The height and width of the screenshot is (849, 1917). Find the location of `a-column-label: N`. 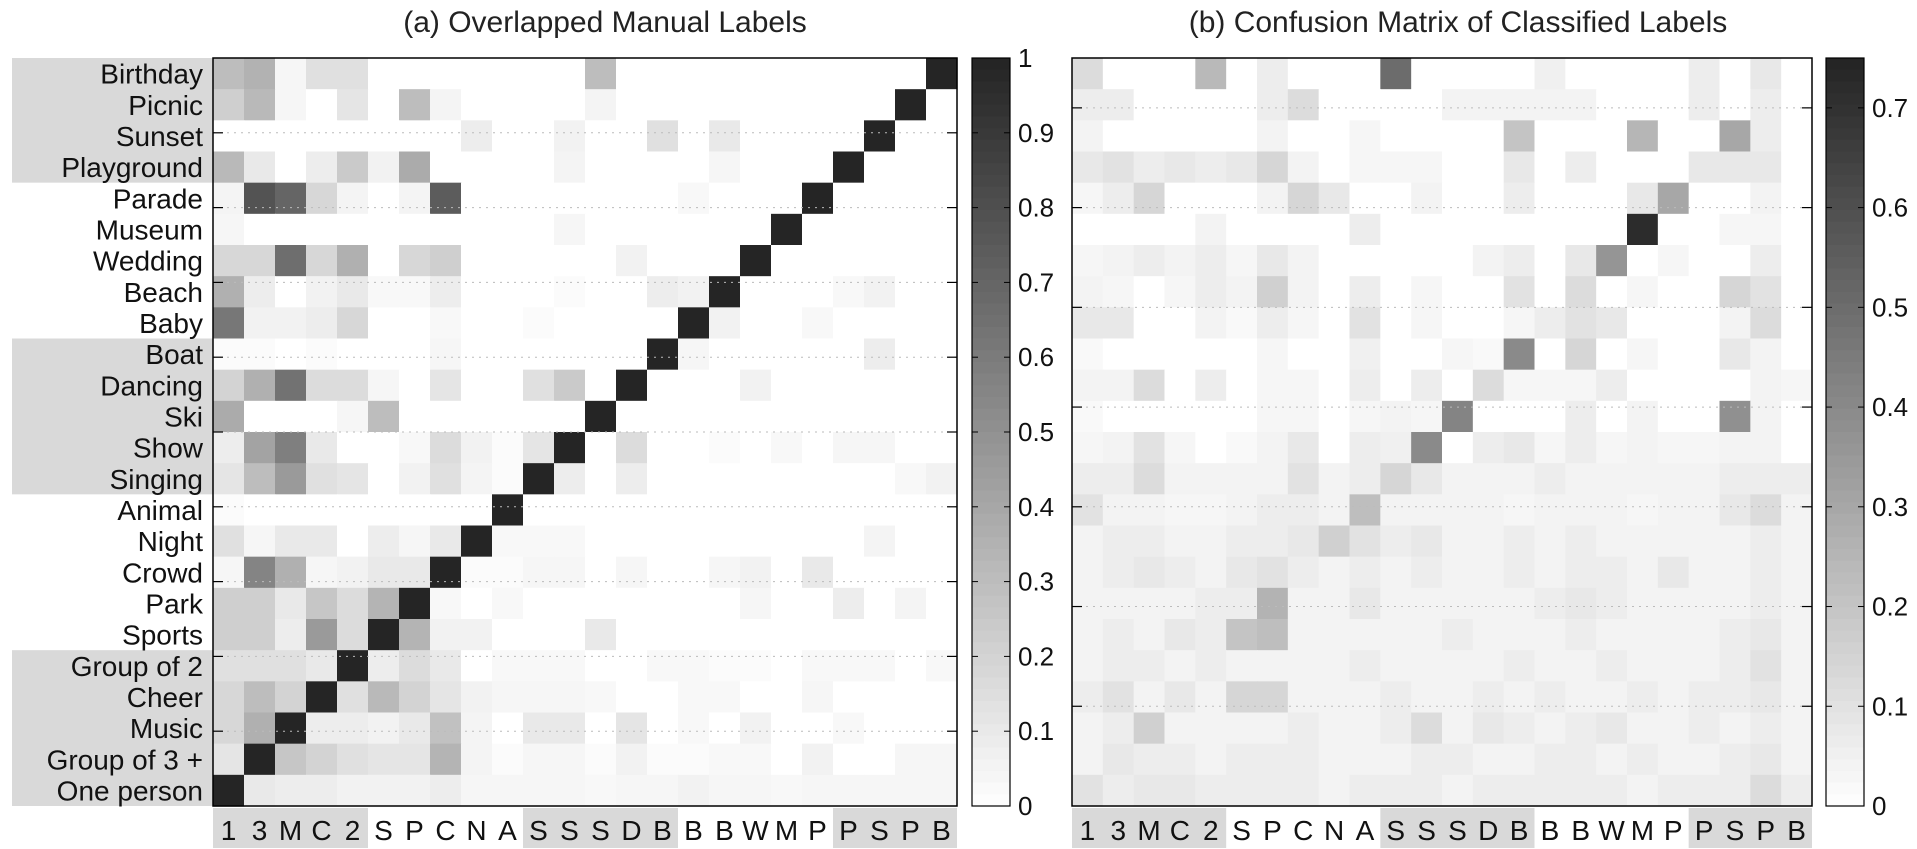

a-column-label: N is located at coordinates (476, 830).